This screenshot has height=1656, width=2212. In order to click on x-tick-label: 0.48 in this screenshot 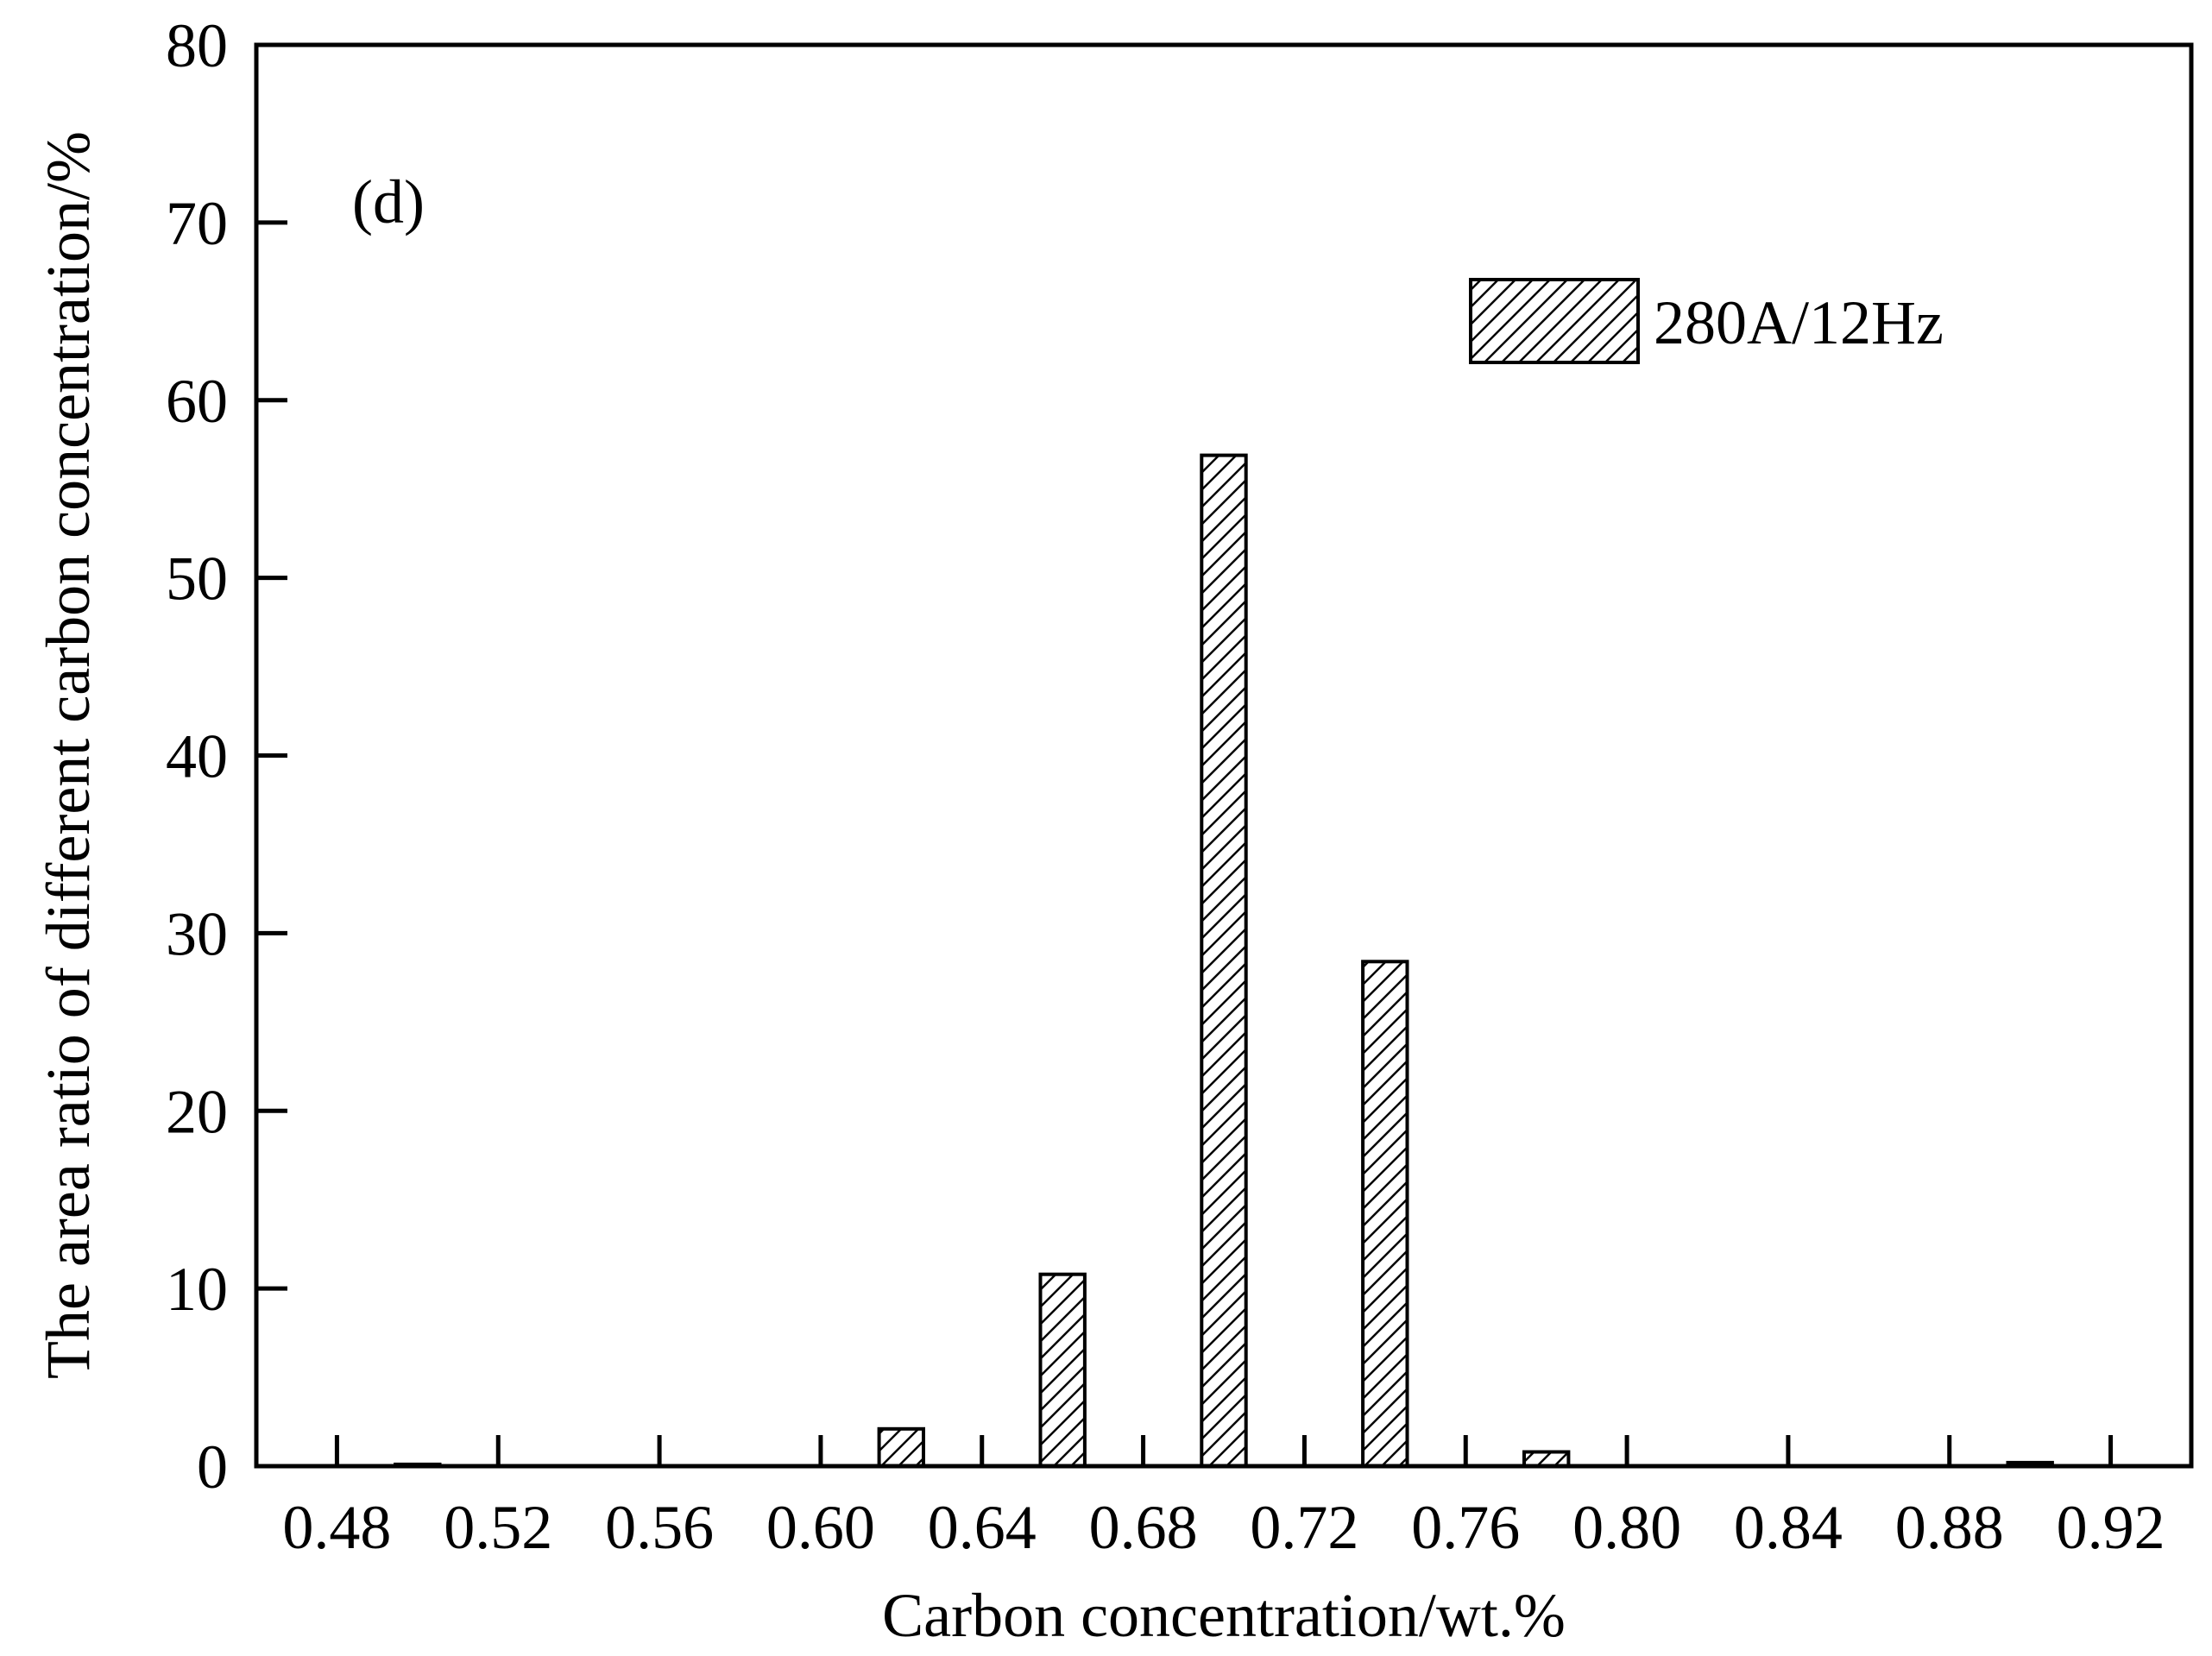, I will do `click(337, 1527)`.